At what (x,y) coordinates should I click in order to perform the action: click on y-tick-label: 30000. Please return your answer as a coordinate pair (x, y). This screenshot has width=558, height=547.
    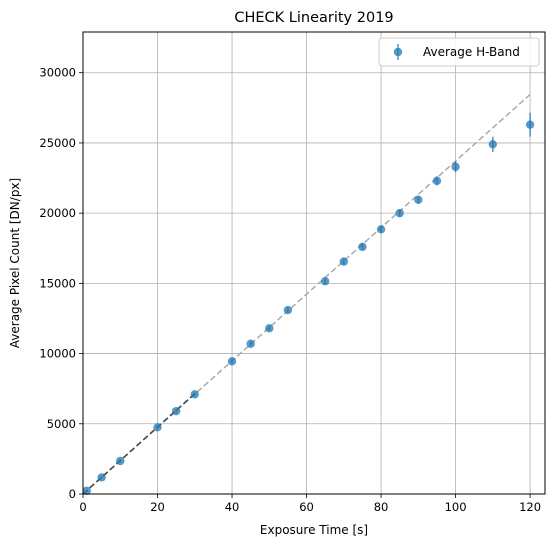
    Looking at the image, I should click on (57, 73).